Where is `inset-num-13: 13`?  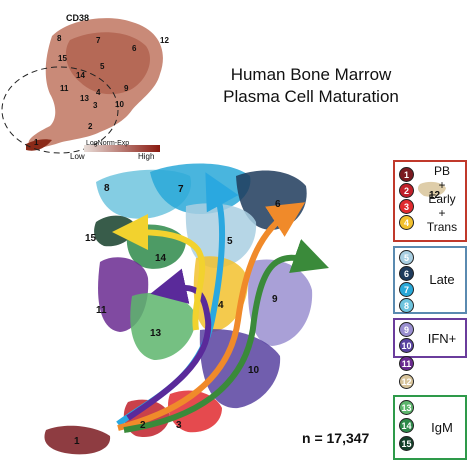
inset-num-13: 13 is located at coordinates (84, 98).